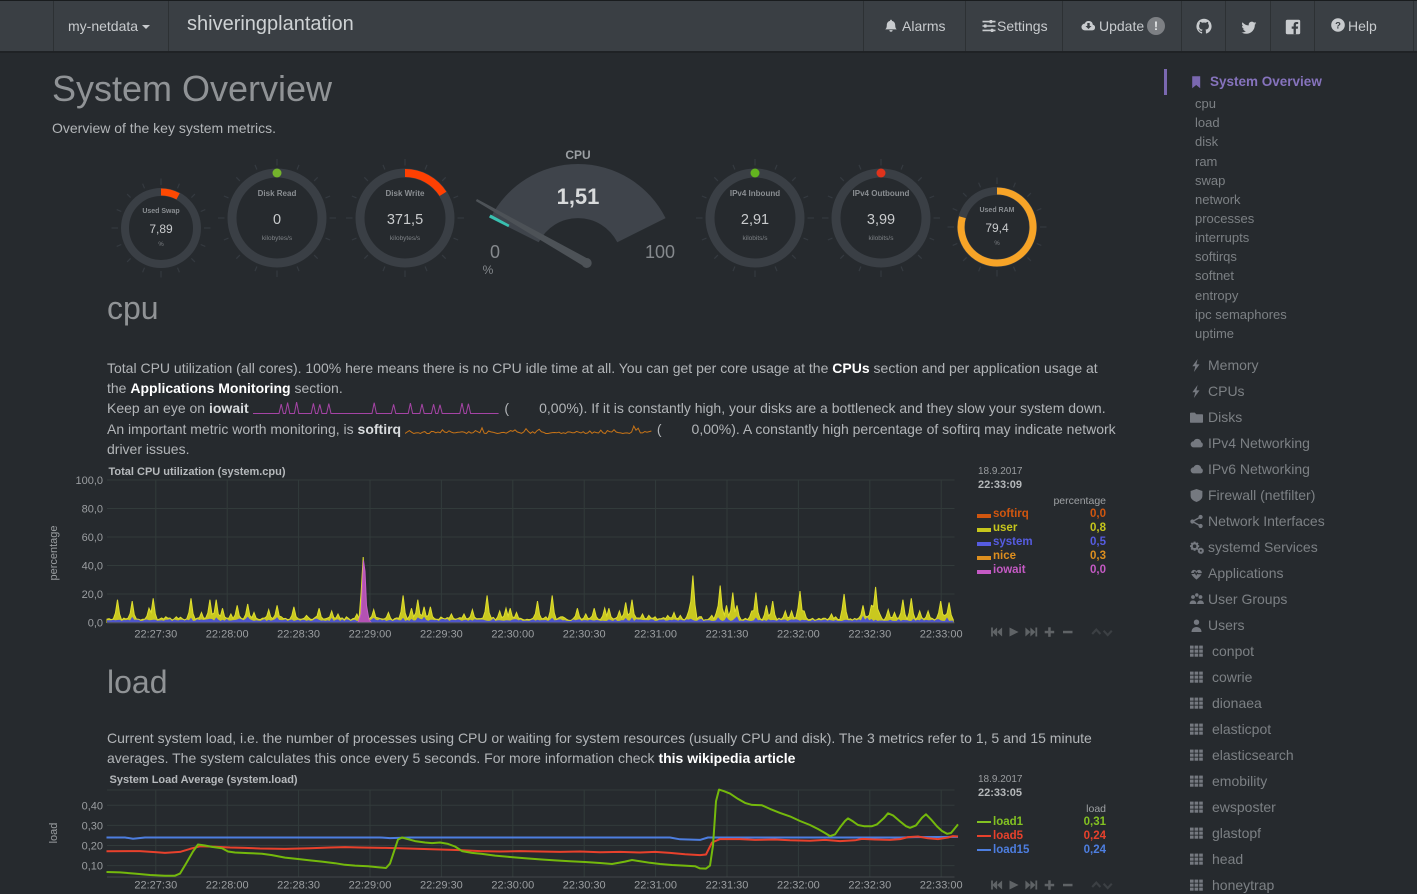 The image size is (1417, 894). Describe the element at coordinates (204, 780) in the screenshot. I see `svg-text:System Load Average (system.lo: System Load Average (system.load)` at that location.